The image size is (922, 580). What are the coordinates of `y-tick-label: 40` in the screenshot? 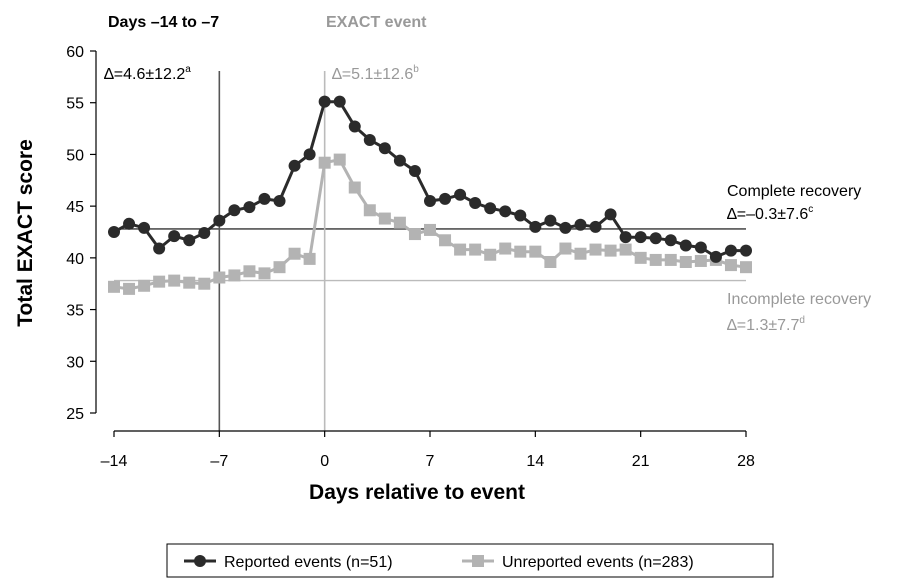 It's located at (75, 259).